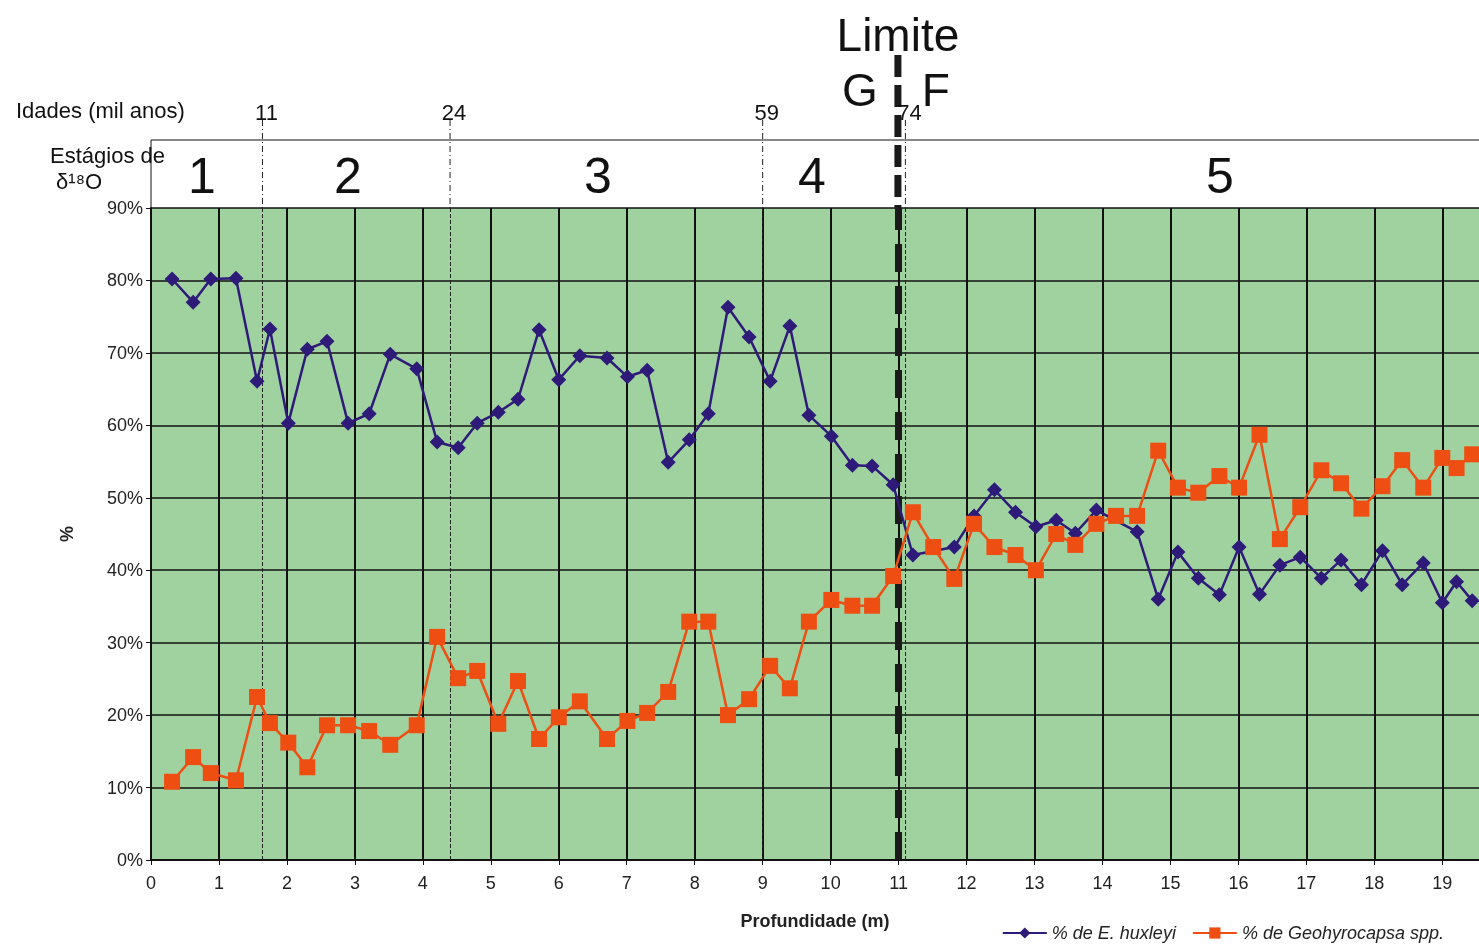 This screenshot has width=1479, height=951. What do you see at coordinates (151, 883) in the screenshot?
I see `x-tick-label: 0` at bounding box center [151, 883].